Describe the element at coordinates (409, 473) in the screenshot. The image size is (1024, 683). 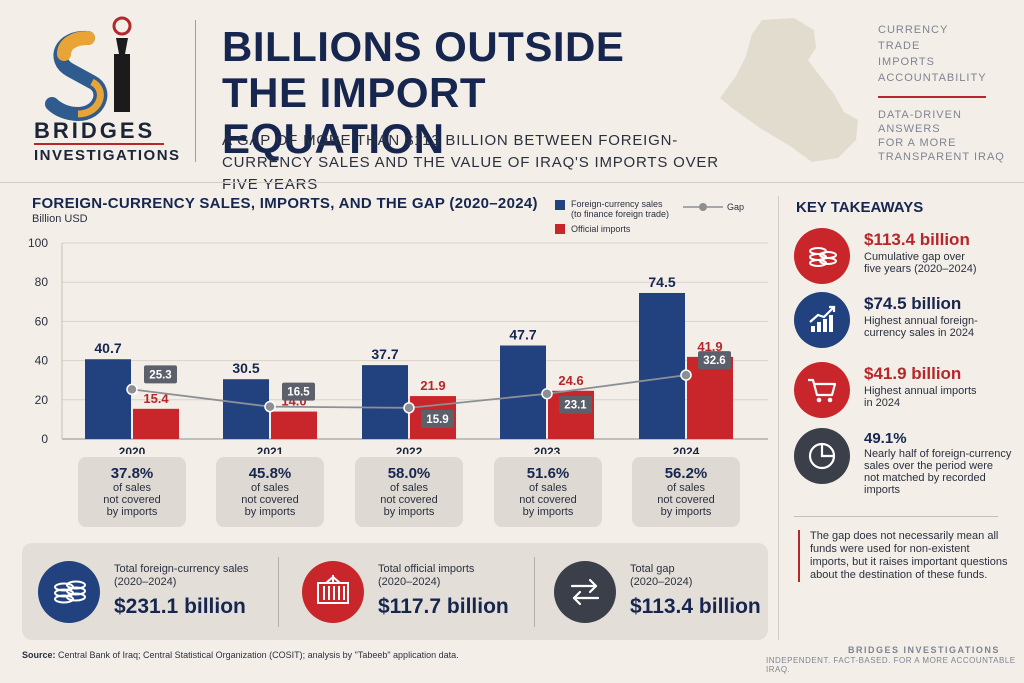
I see `uncovered-share: 58.0%` at that location.